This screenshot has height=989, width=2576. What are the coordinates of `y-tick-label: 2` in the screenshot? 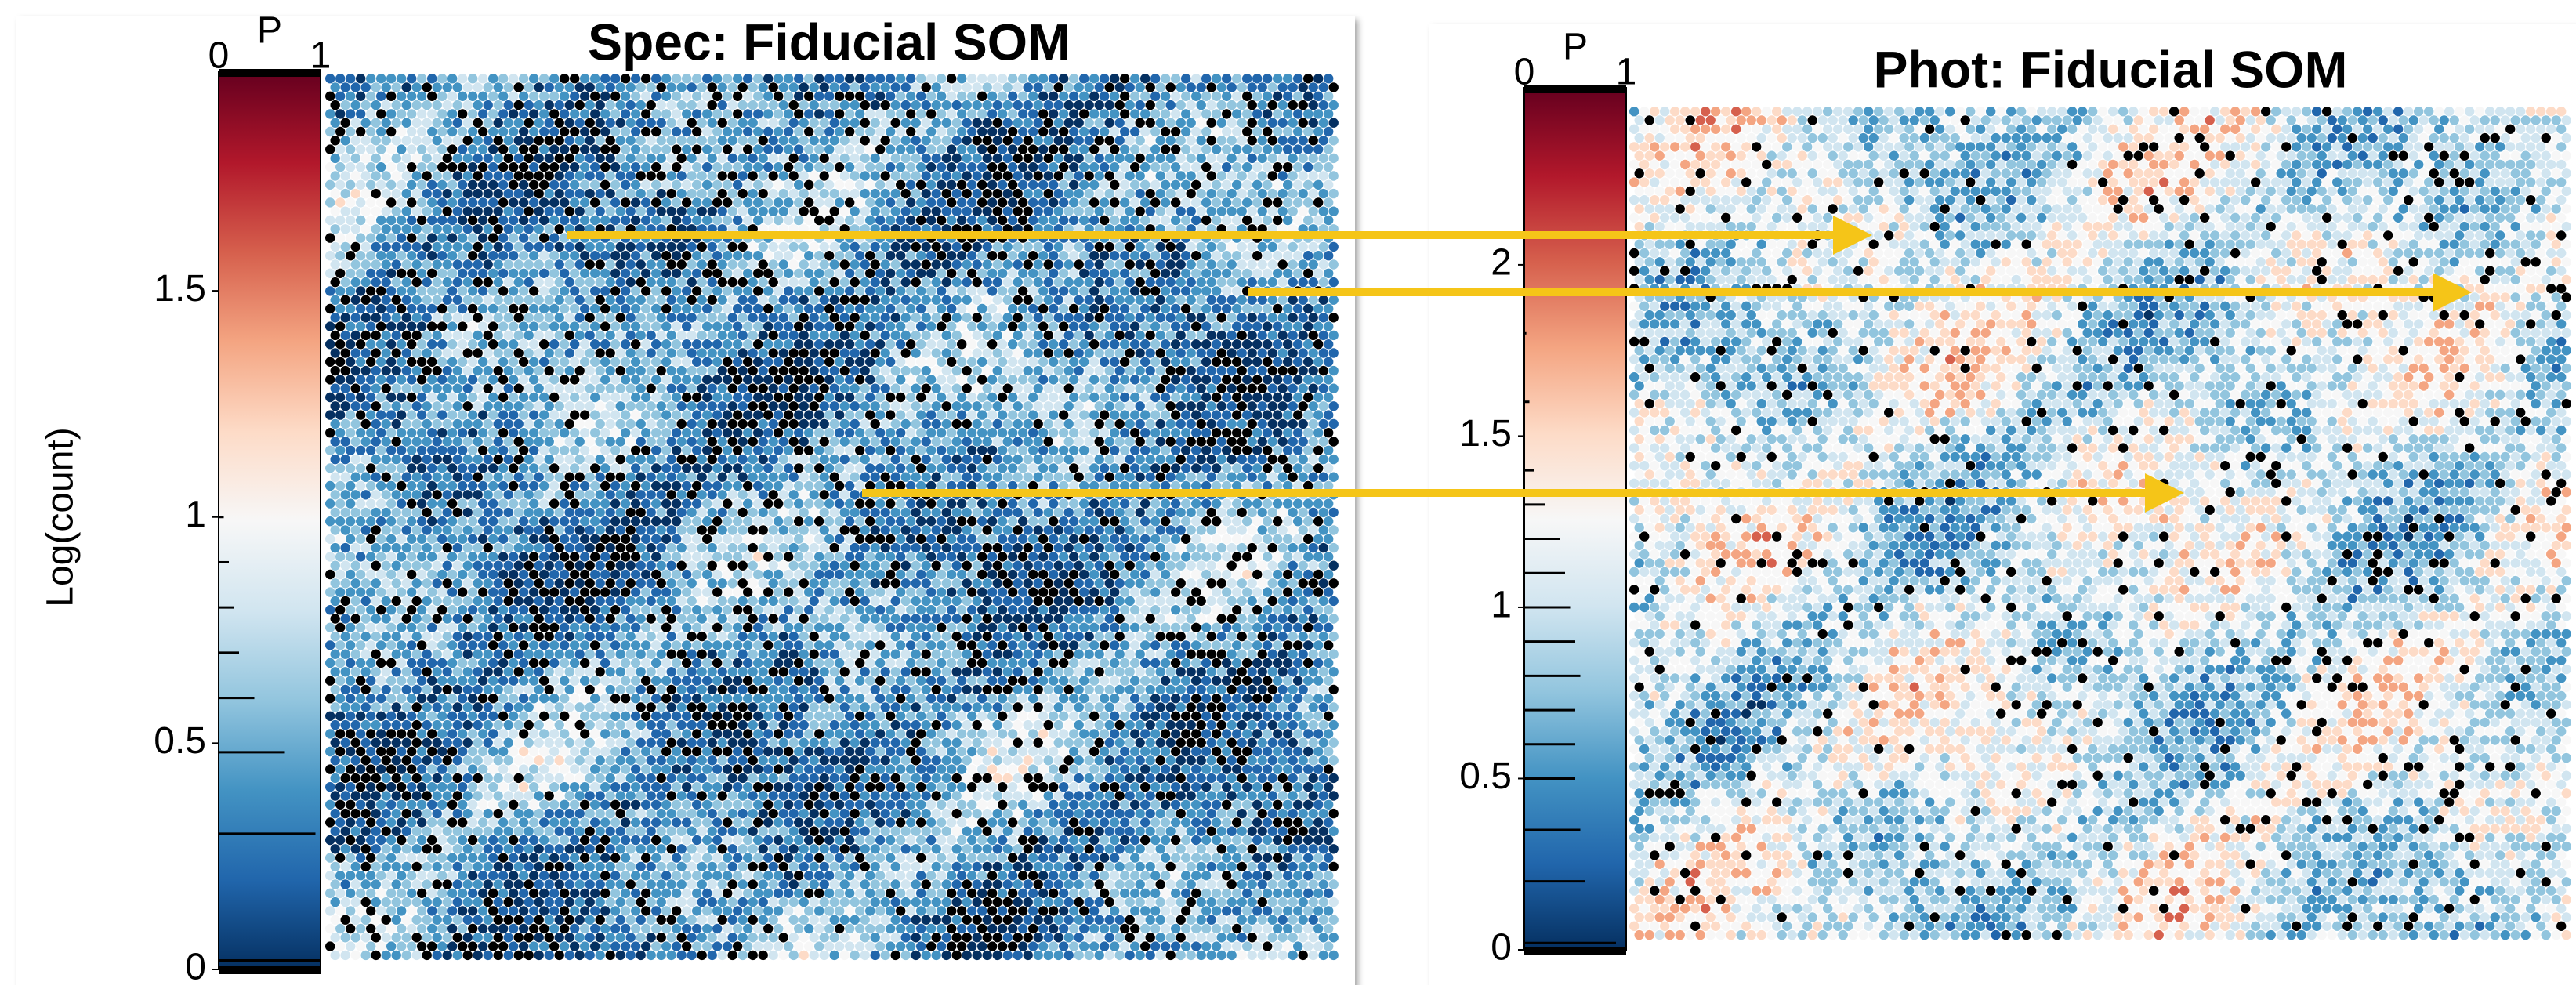 It's located at (1501, 263).